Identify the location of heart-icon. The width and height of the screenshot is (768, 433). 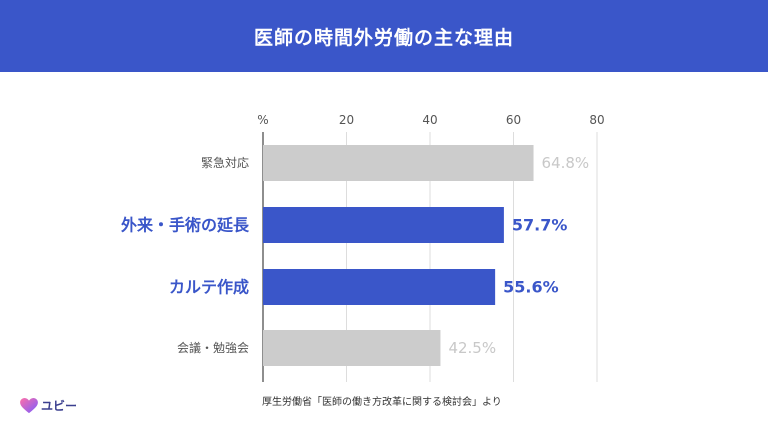
(29, 405).